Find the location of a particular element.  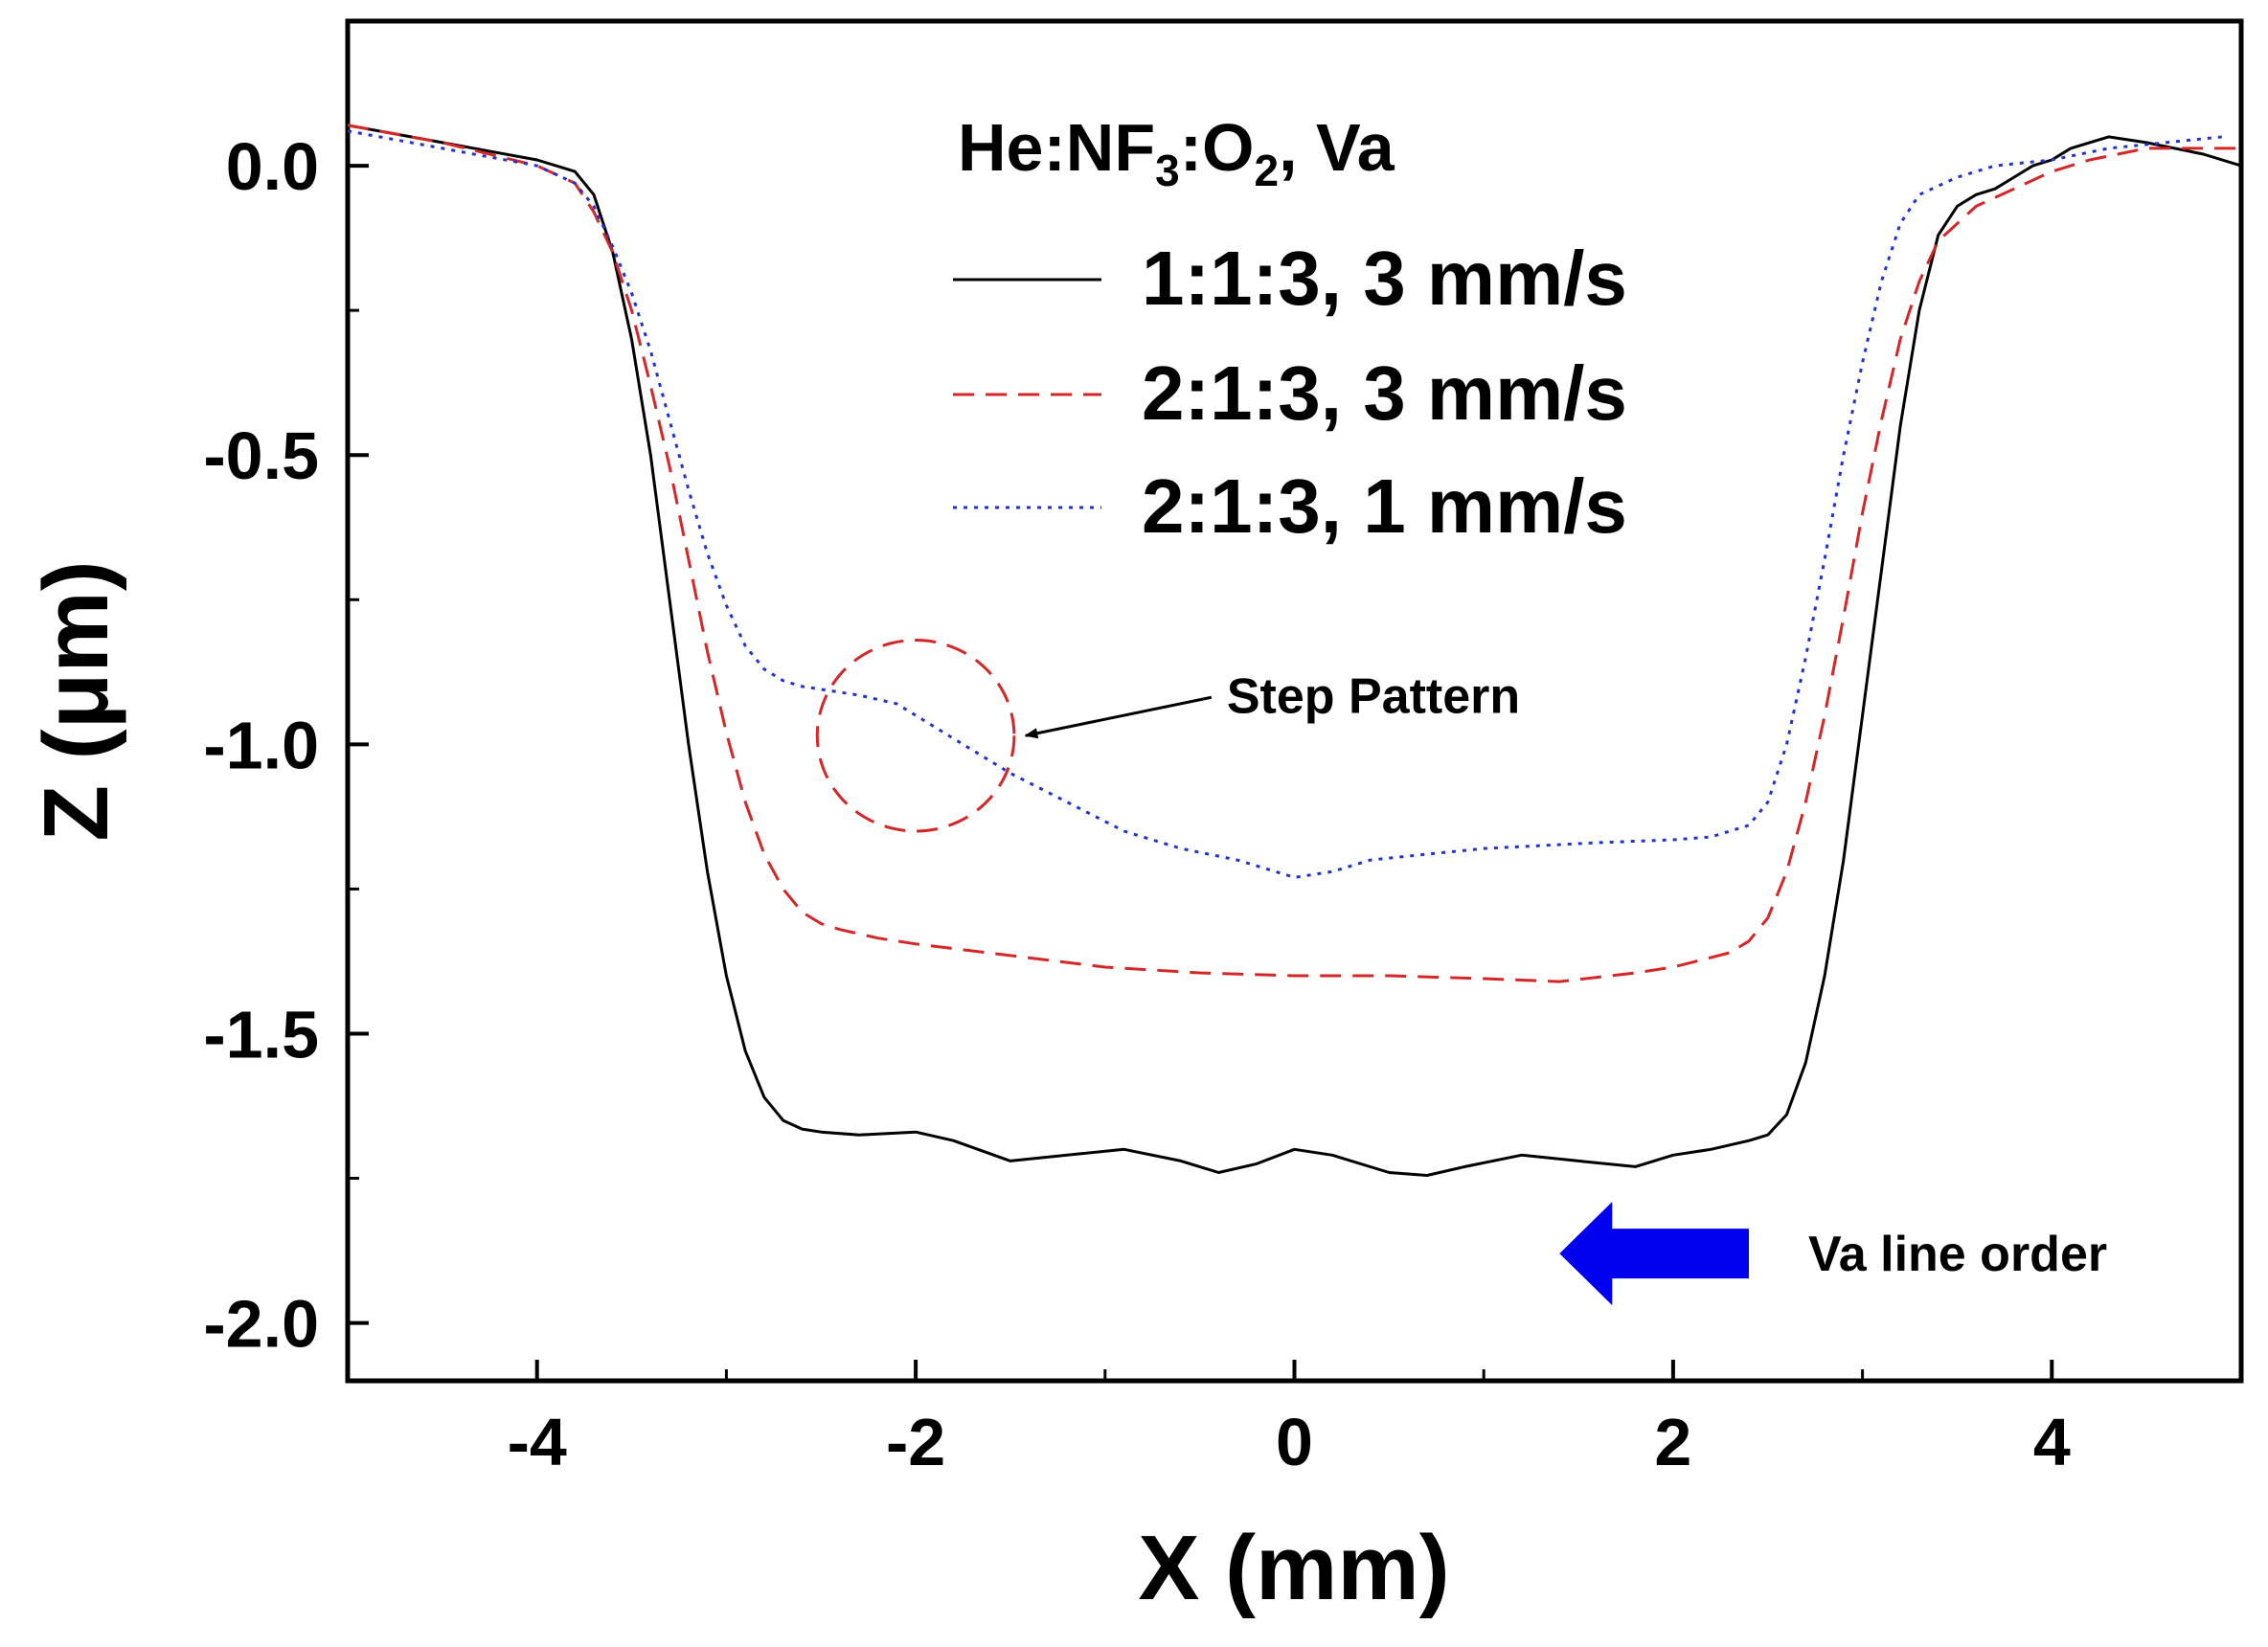

x-tick-label: -4 is located at coordinates (537, 1442).